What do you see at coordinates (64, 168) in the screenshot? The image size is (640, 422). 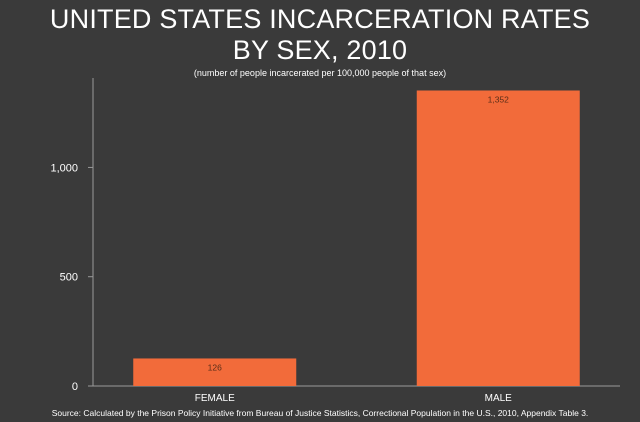 I see `y-tick-label: 1,000` at bounding box center [64, 168].